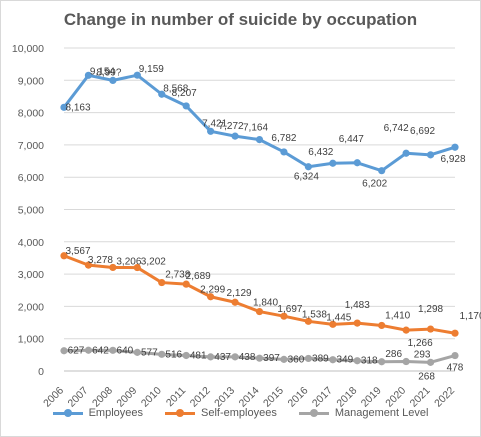 This screenshot has width=481, height=437. I want to click on data-label: 6,447, so click(351, 139).